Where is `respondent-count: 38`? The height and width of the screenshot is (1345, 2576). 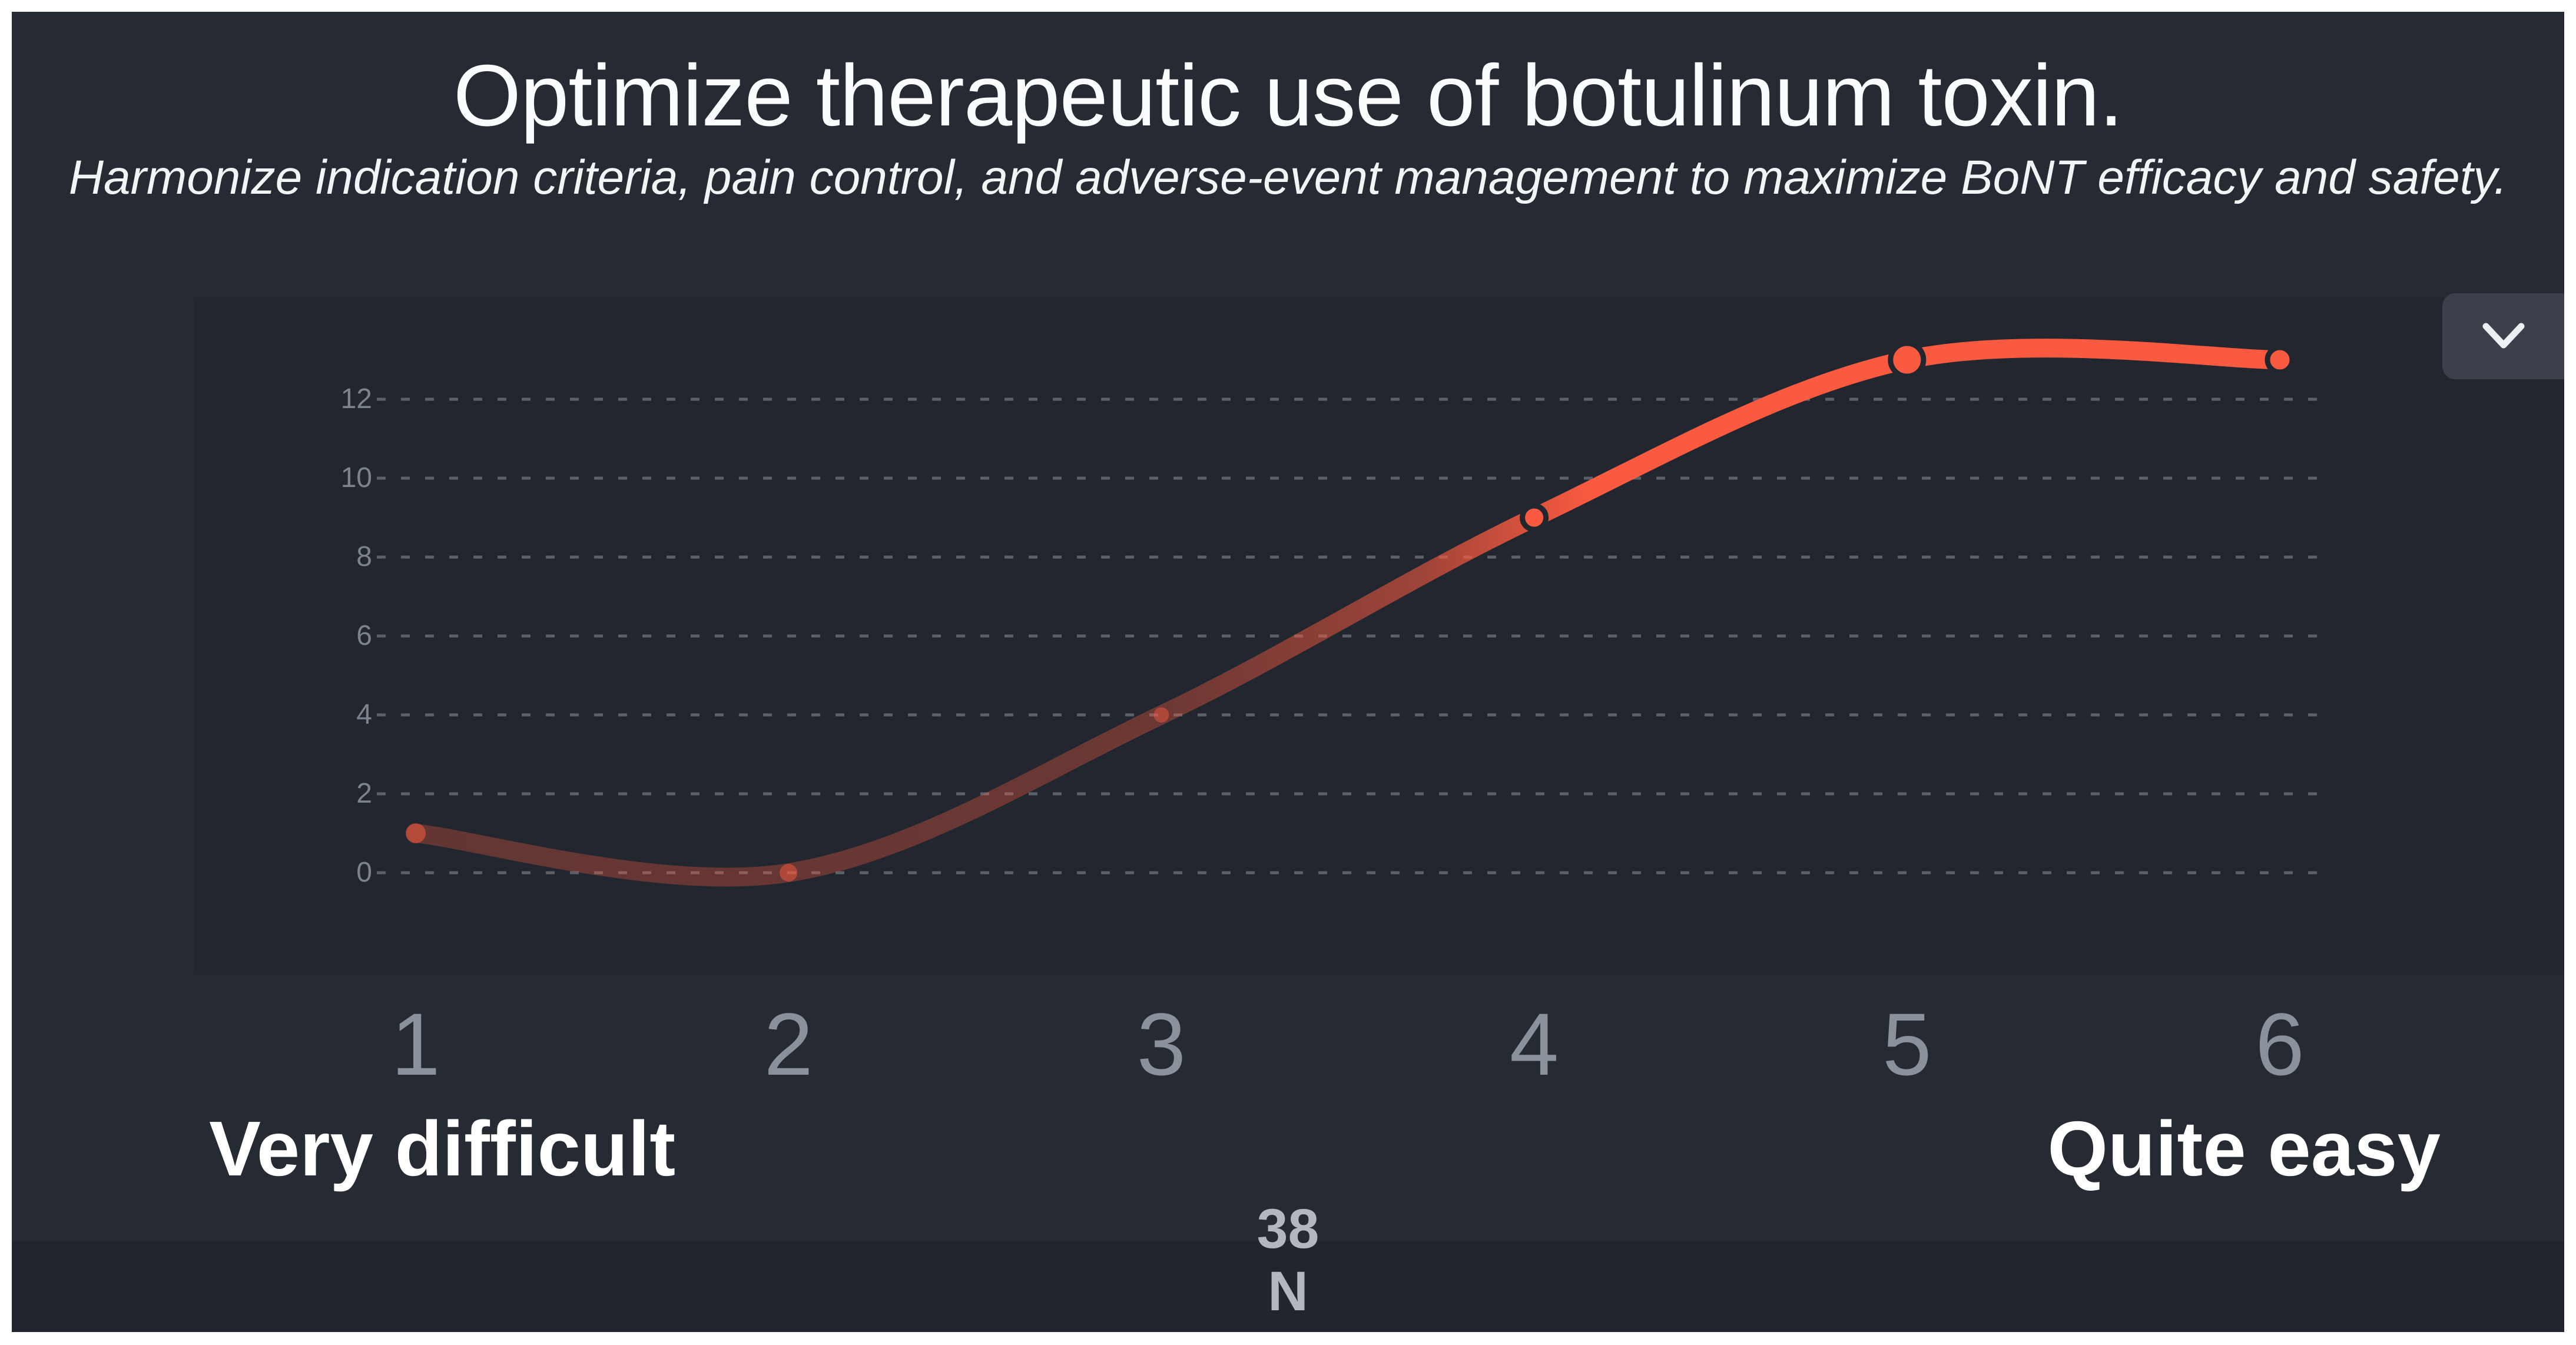
respondent-count: 38 is located at coordinates (1288, 1229).